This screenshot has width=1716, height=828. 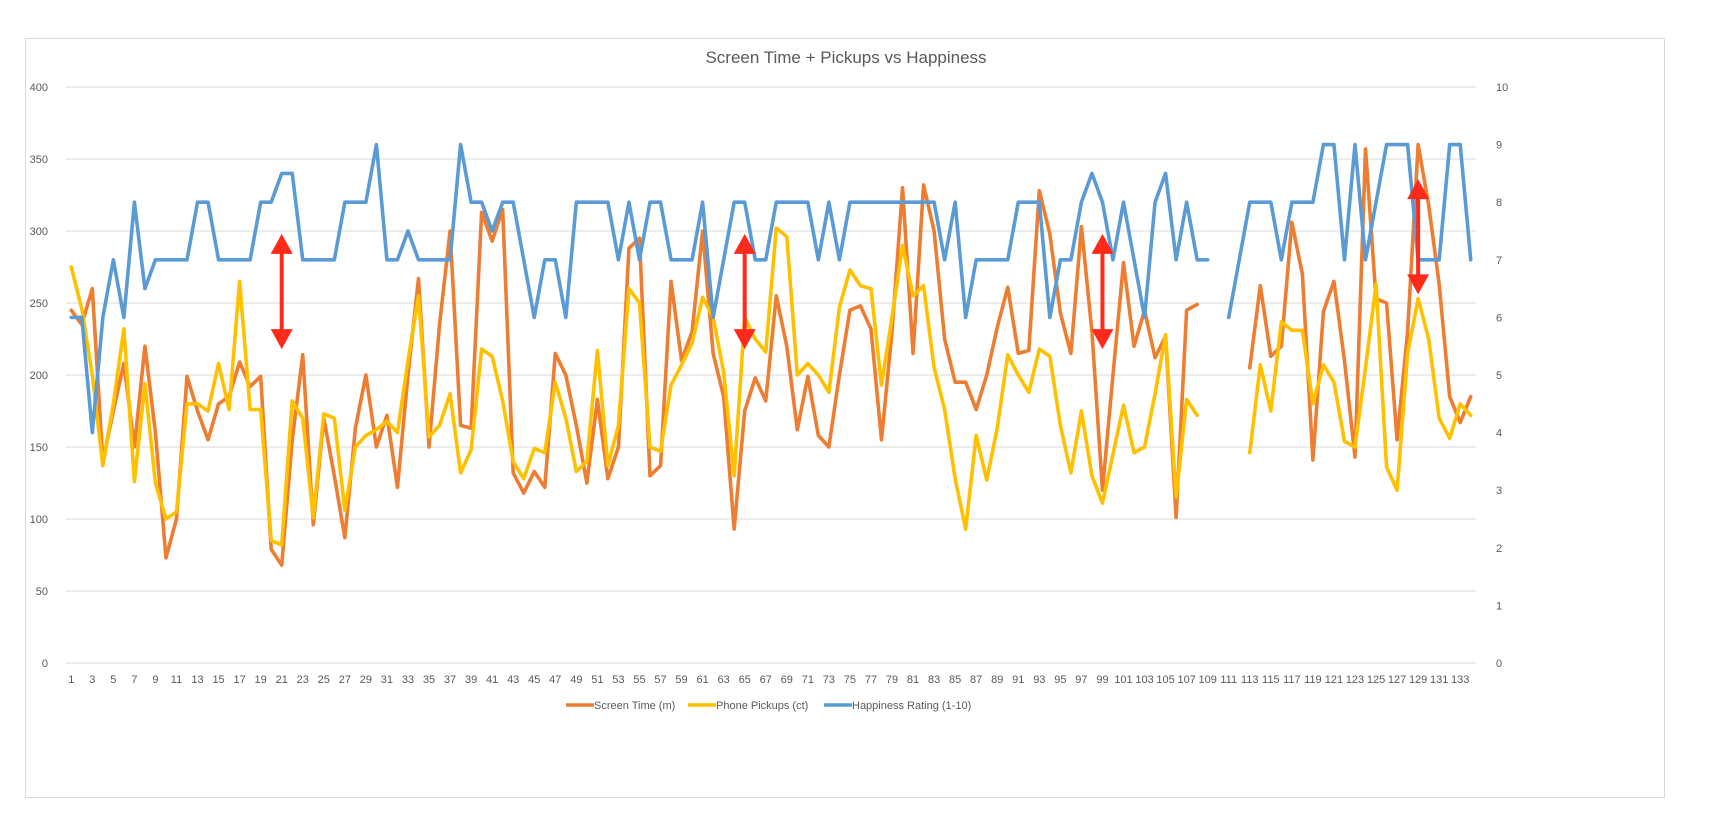 I want to click on x-tick-label: 49, so click(x=576, y=680).